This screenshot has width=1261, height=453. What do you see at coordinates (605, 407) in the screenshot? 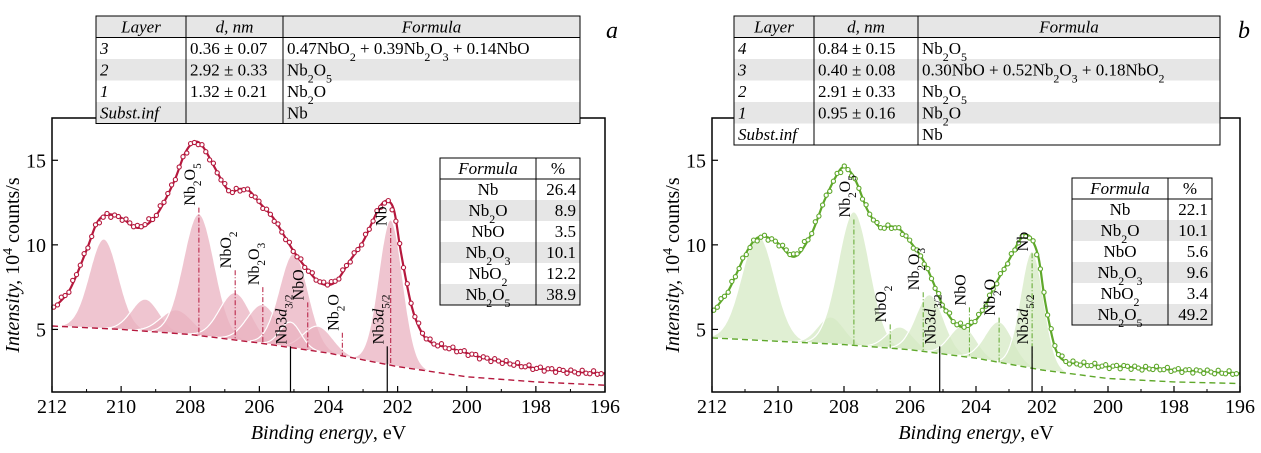
I see `x-tick-label: 196` at bounding box center [605, 407].